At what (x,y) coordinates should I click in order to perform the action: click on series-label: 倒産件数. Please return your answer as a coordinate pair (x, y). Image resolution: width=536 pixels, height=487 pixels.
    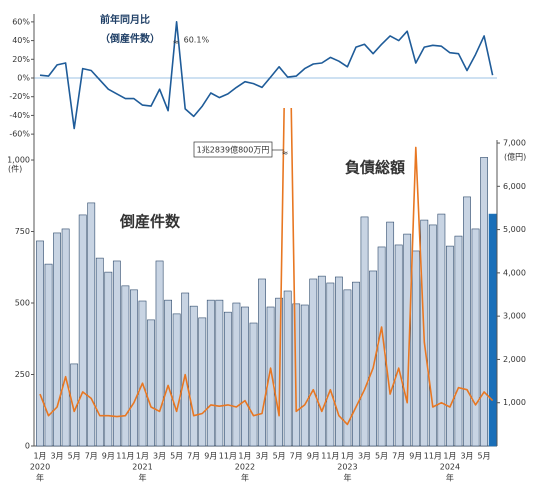
    Looking at the image, I should click on (150, 222).